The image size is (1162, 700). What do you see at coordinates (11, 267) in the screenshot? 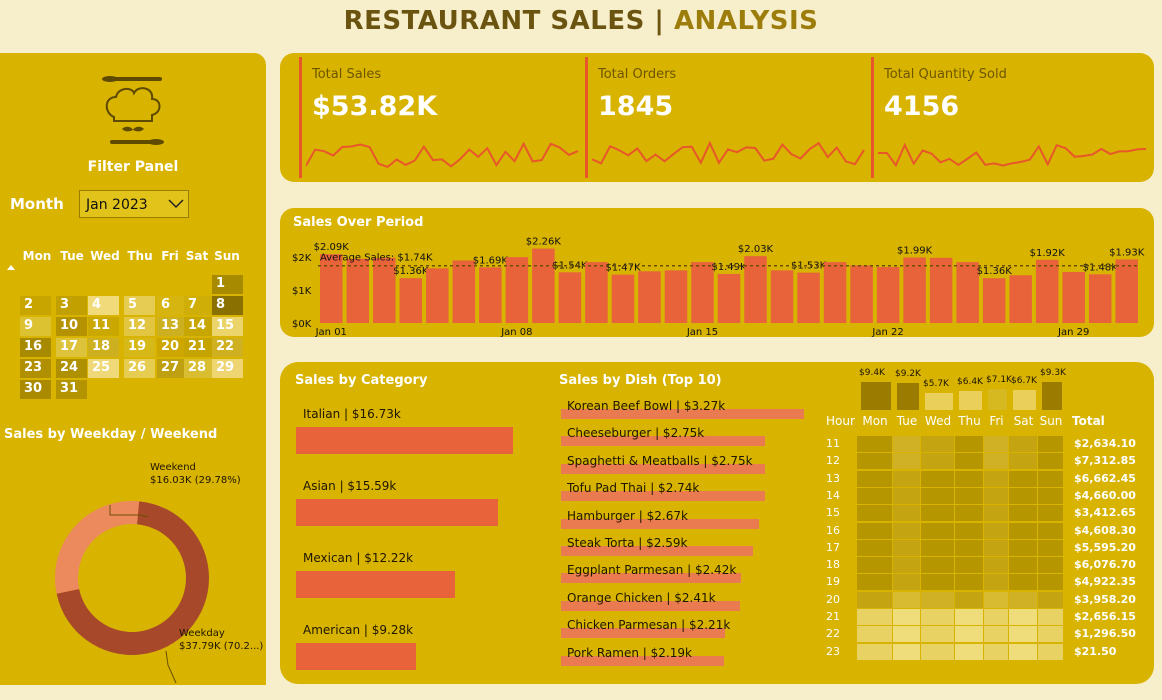
I see `sort-up-icon` at bounding box center [11, 267].